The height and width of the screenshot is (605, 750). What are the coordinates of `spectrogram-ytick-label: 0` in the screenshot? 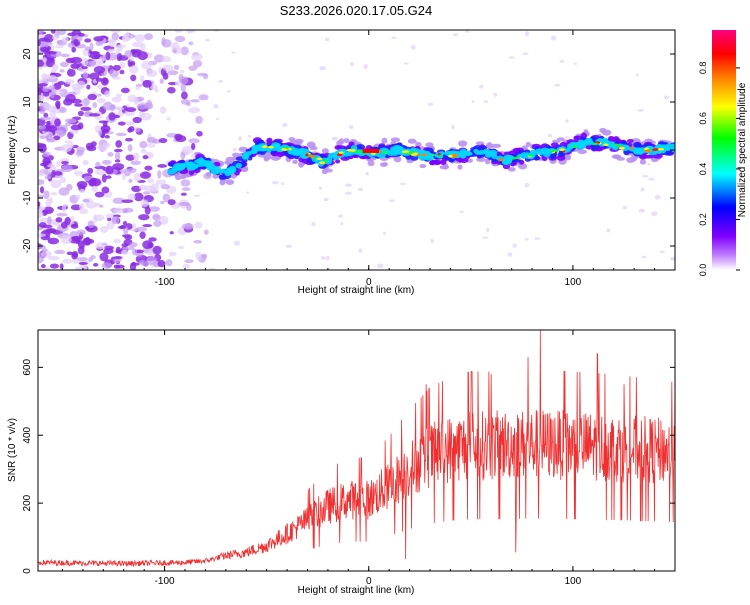 It's located at (27, 150).